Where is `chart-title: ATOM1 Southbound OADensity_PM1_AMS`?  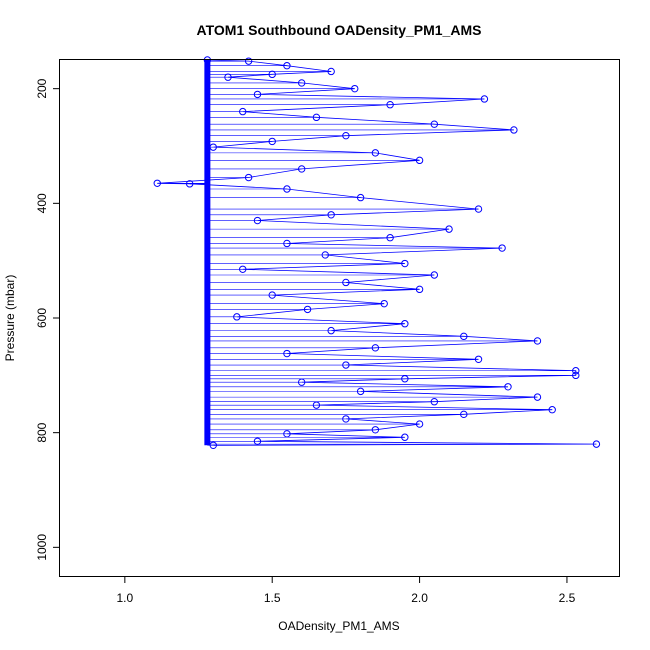
chart-title: ATOM1 Southbound OADensity_PM1_AMS is located at coordinates (339, 30).